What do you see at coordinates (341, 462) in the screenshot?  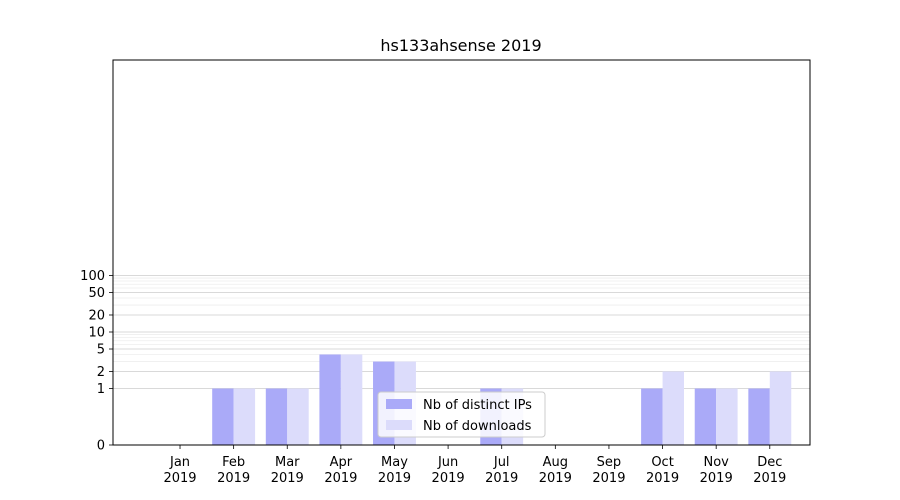 I see `x-tick-label-month: Apr` at bounding box center [341, 462].